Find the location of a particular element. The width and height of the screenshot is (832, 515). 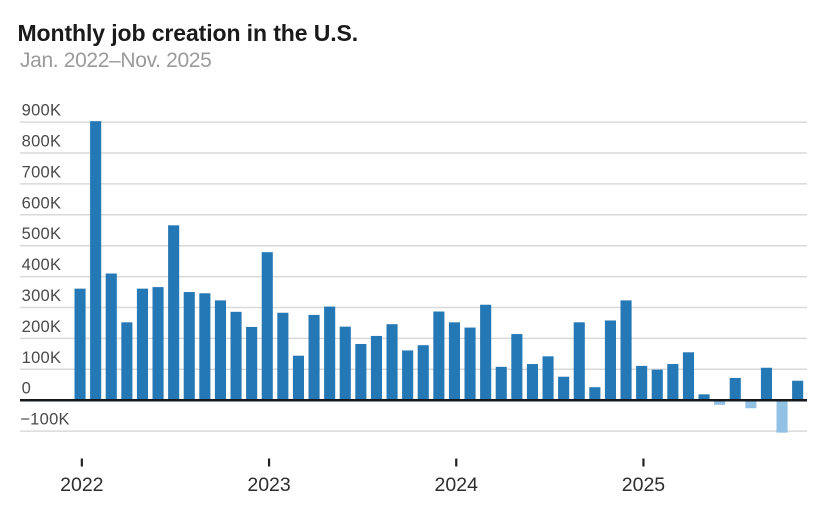

svg-text: 500K is located at coordinates (42, 234).